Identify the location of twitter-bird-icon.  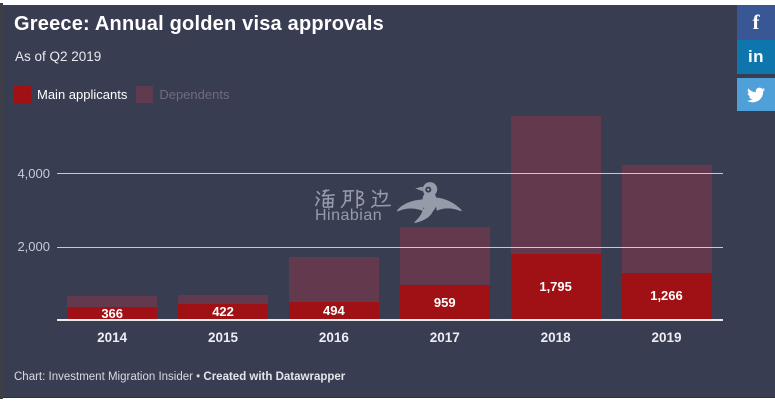
(756, 94).